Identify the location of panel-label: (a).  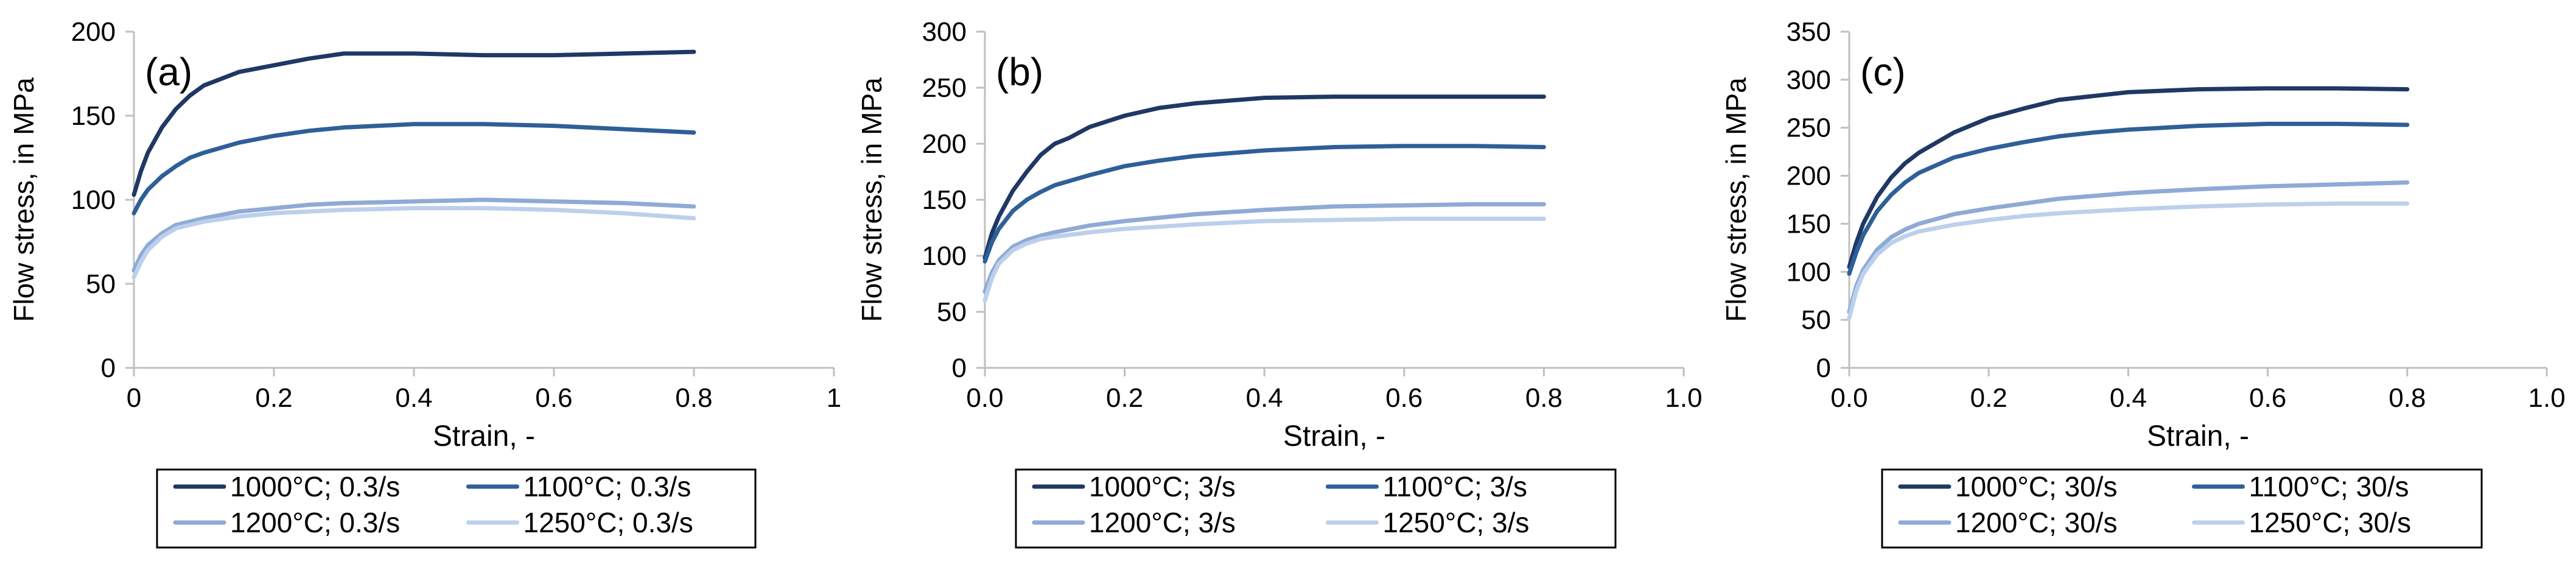
(168, 72).